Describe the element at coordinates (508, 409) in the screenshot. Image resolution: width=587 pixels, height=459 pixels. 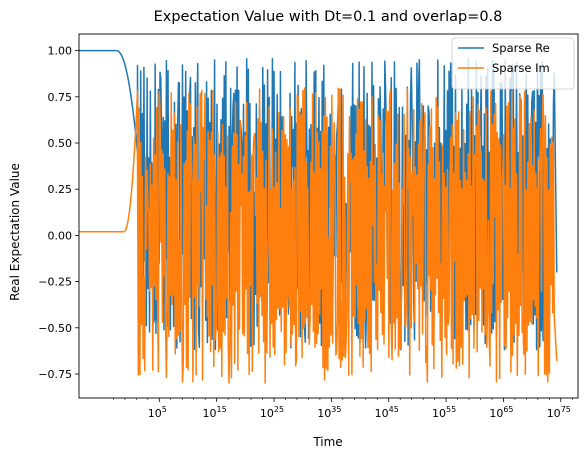
I see `x-tick-exponent: 65` at that location.